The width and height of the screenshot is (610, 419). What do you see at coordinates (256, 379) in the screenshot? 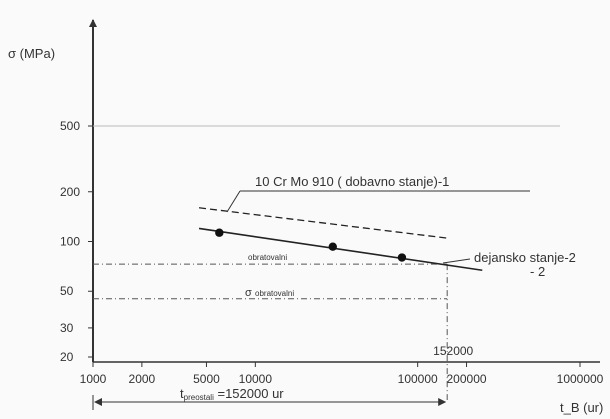
I see `x-tick-label: 10000` at bounding box center [256, 379].